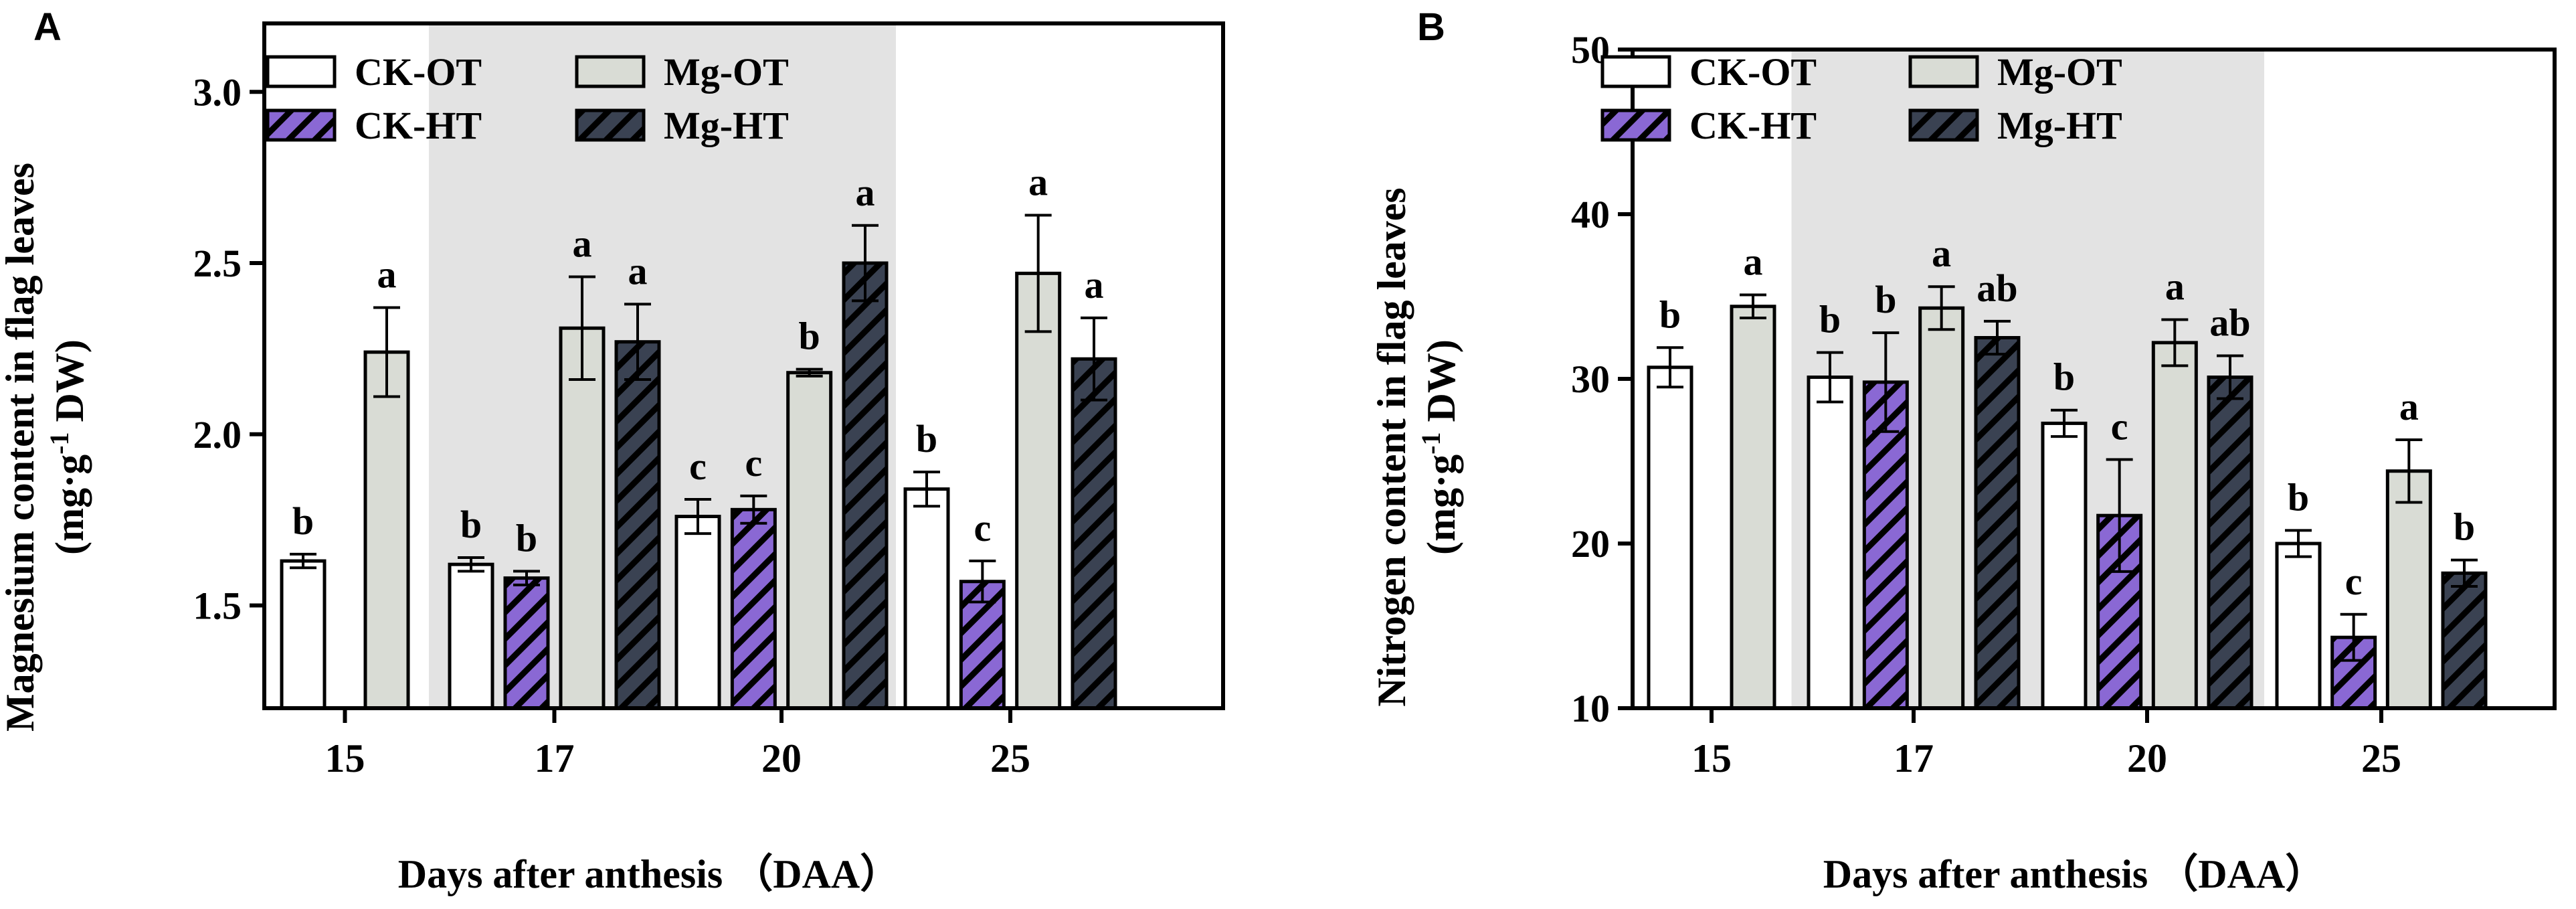 The height and width of the screenshot is (909, 2576). Describe the element at coordinates (2059, 72) in the screenshot. I see `panel-b-legend-label: Mg-OT` at that location.